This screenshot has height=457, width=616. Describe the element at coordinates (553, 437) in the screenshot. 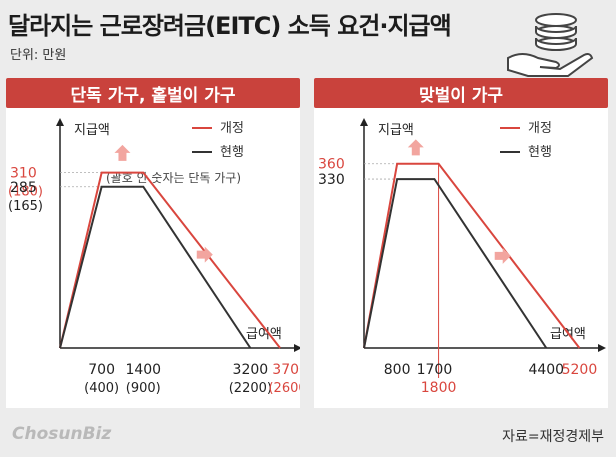

I see `source-note: 자료=재정경제부` at that location.